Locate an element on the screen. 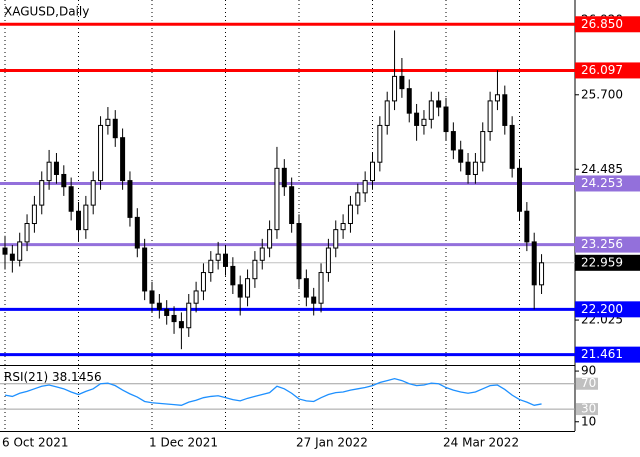  level-label: 22.200 is located at coordinates (602, 309).